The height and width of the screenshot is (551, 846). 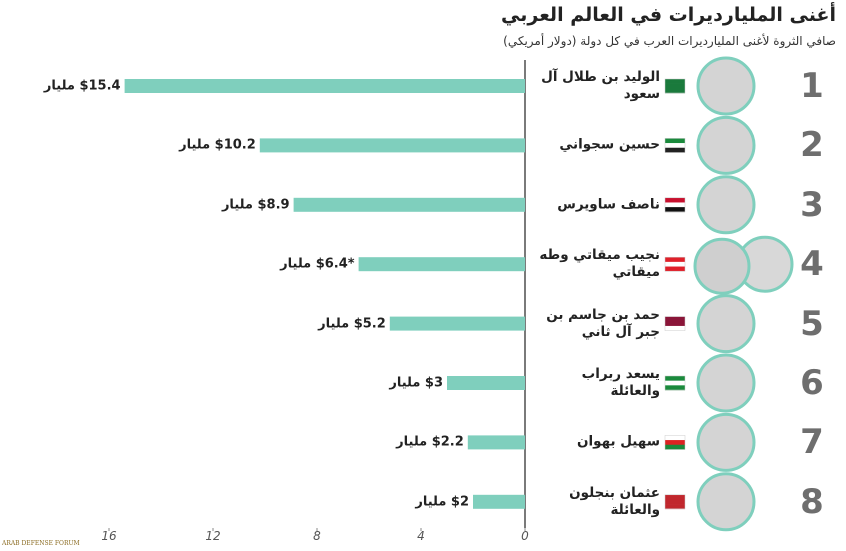 What do you see at coordinates (812, 145) in the screenshot?
I see `rank-label: 2` at bounding box center [812, 145].